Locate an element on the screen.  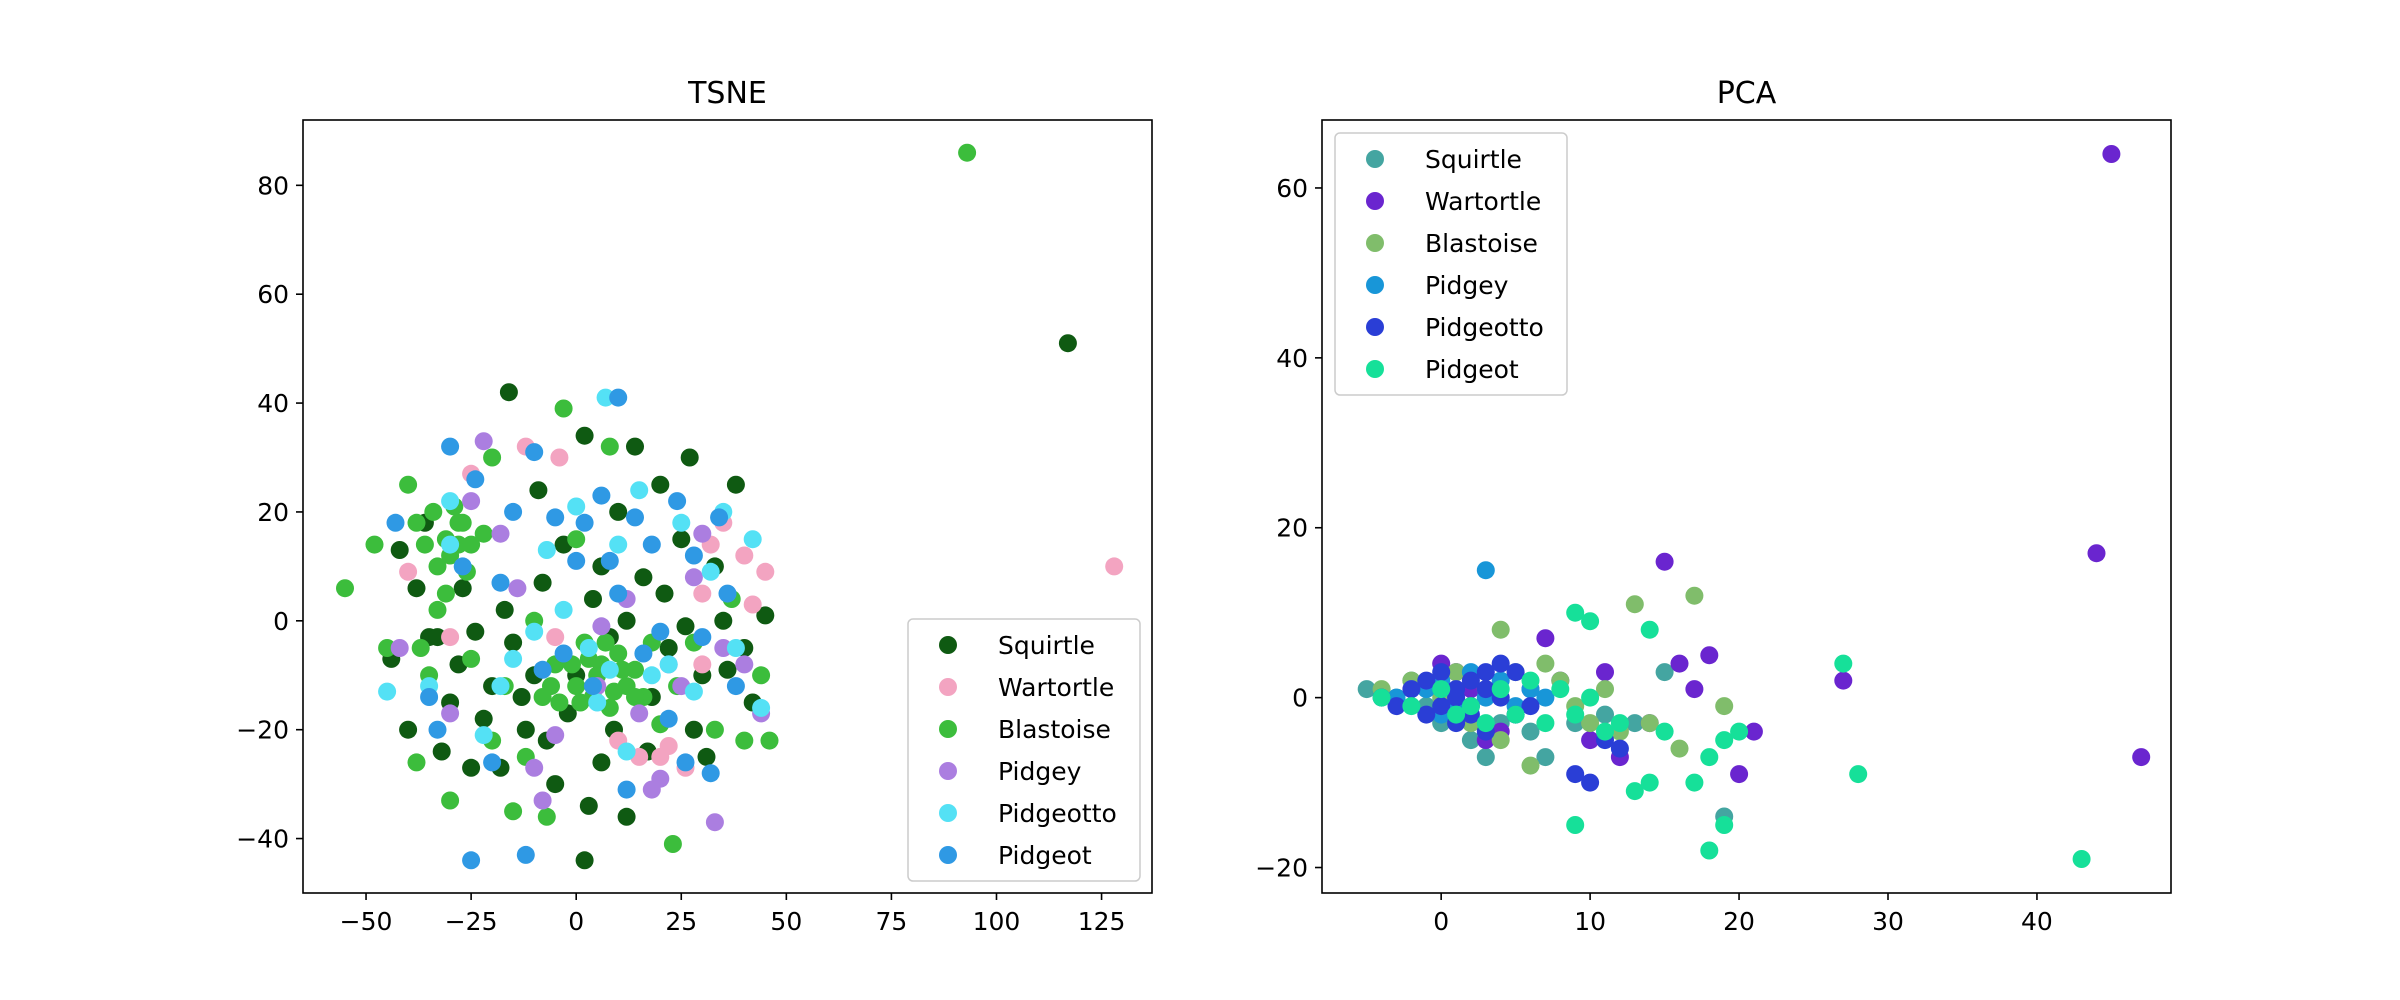
pca-title: PCA is located at coordinates (1747, 93).